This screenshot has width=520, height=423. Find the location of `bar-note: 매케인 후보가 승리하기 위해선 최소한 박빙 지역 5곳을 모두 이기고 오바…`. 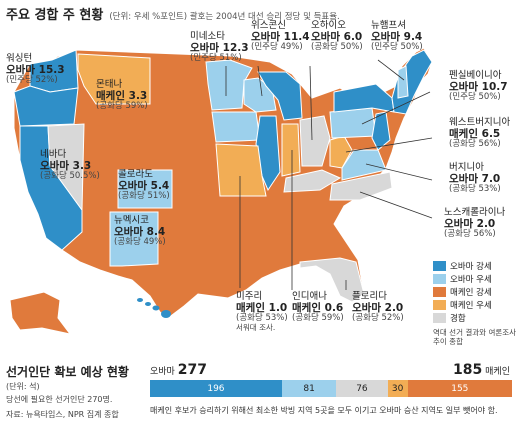

bar-note: 매케인 후보가 승리하기 위해선 최소한 박빙 지역 5곳을 모두 이기고 오바… is located at coordinates (324, 410).